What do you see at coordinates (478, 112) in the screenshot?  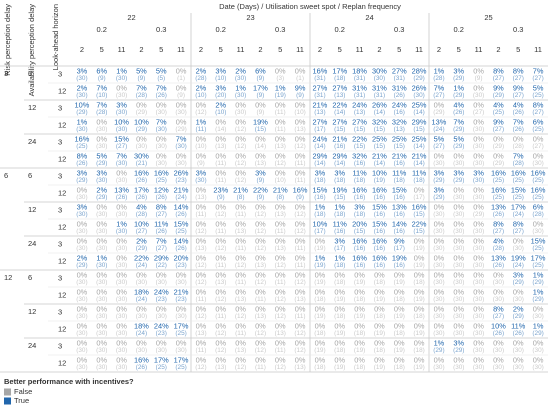 I see `cell-count: (27)` at bounding box center [478, 112].